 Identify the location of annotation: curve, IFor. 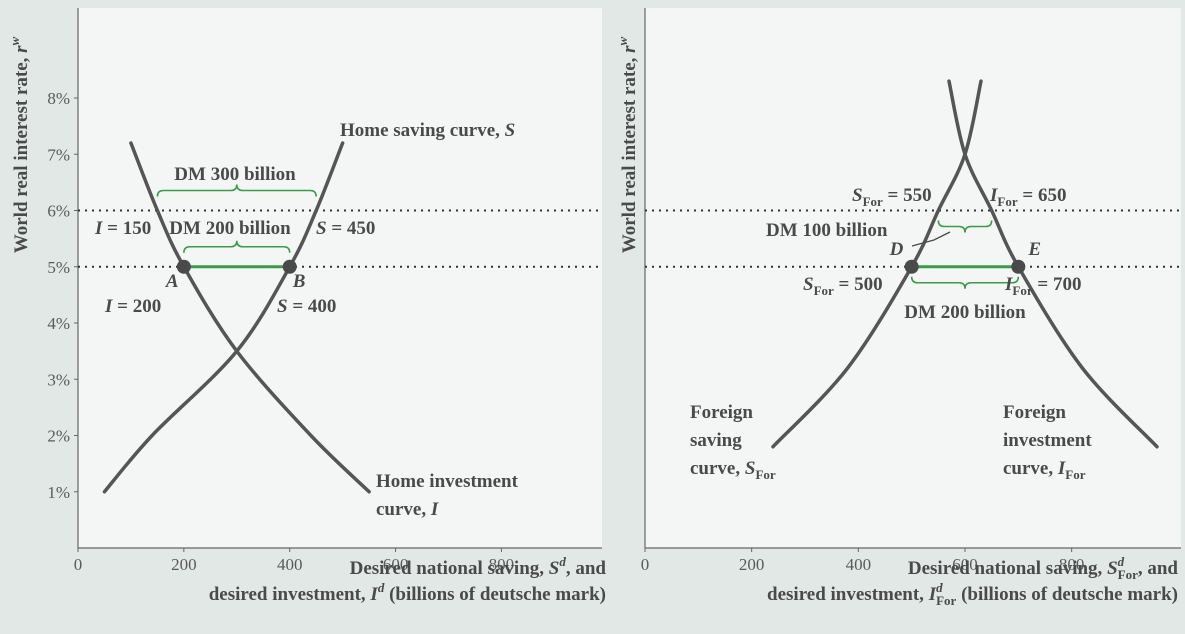
(1044, 470).